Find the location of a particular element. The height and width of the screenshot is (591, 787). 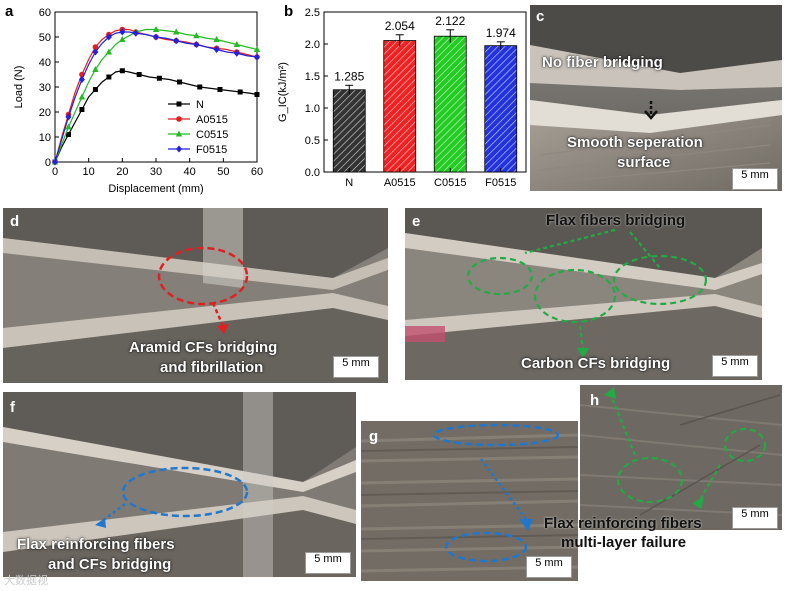

legend-label: F0515 is located at coordinates (211, 150).